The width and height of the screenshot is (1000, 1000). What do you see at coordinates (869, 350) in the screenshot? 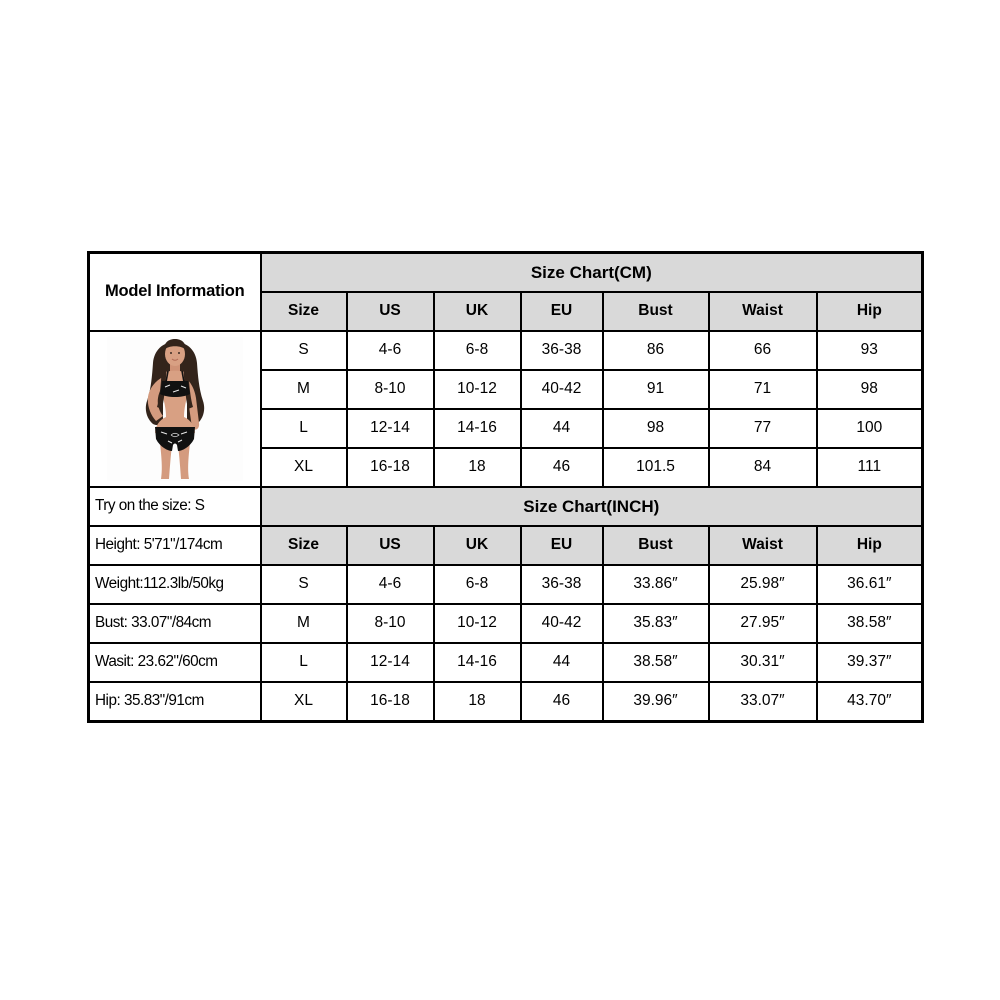
I see `cm-cell-s-hip: 93` at bounding box center [869, 350].